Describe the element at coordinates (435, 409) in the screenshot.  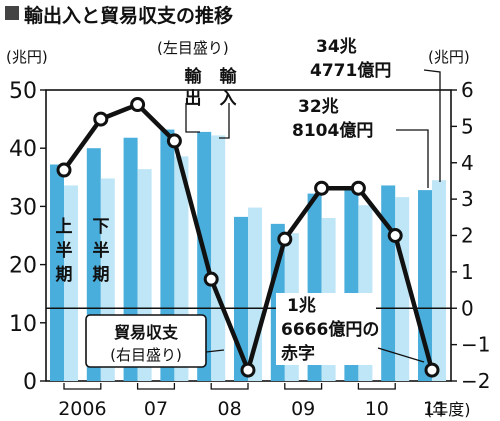
I see `year-label: 11` at that location.